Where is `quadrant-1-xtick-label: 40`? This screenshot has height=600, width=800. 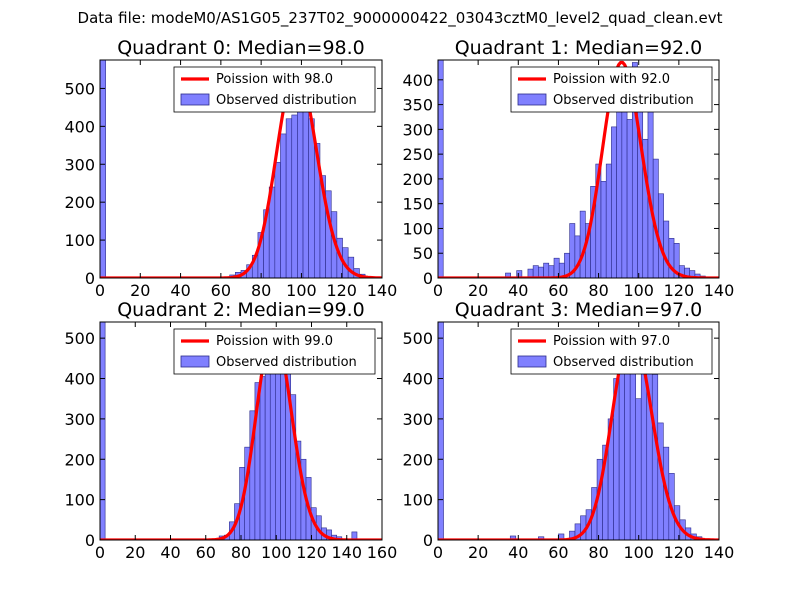 quadrant-1-xtick-label: 40 is located at coordinates (518, 290).